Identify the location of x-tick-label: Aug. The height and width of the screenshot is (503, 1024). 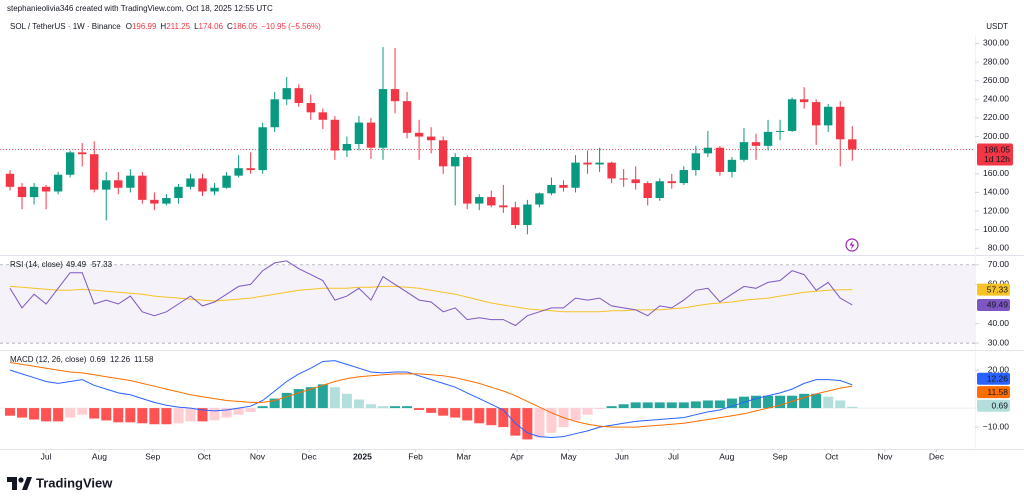
(99, 456).